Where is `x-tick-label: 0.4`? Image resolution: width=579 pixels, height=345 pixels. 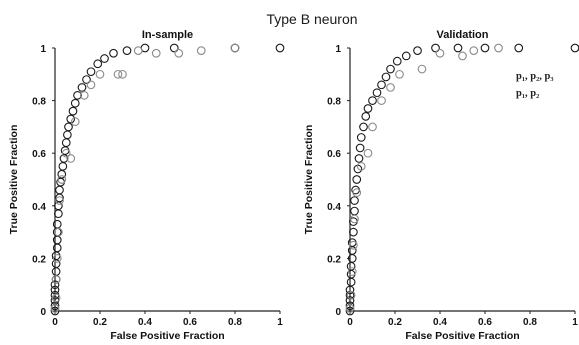 x-tick-label: 0.4 is located at coordinates (440, 322).